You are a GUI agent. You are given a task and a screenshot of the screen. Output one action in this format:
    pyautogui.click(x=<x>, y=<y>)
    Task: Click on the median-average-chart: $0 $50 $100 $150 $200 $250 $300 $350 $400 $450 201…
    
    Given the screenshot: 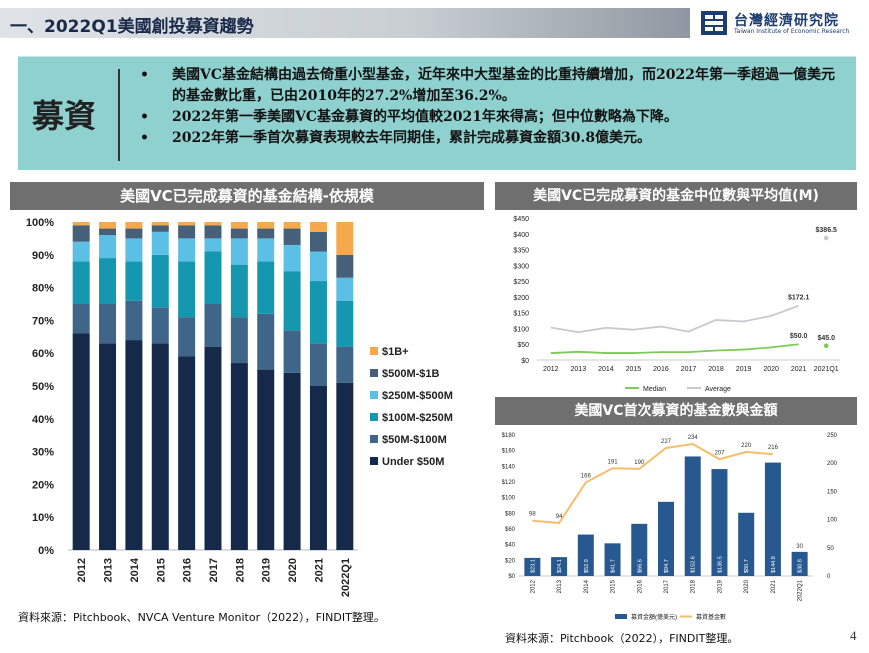 What is the action you would take?
    pyautogui.click(x=676, y=304)
    